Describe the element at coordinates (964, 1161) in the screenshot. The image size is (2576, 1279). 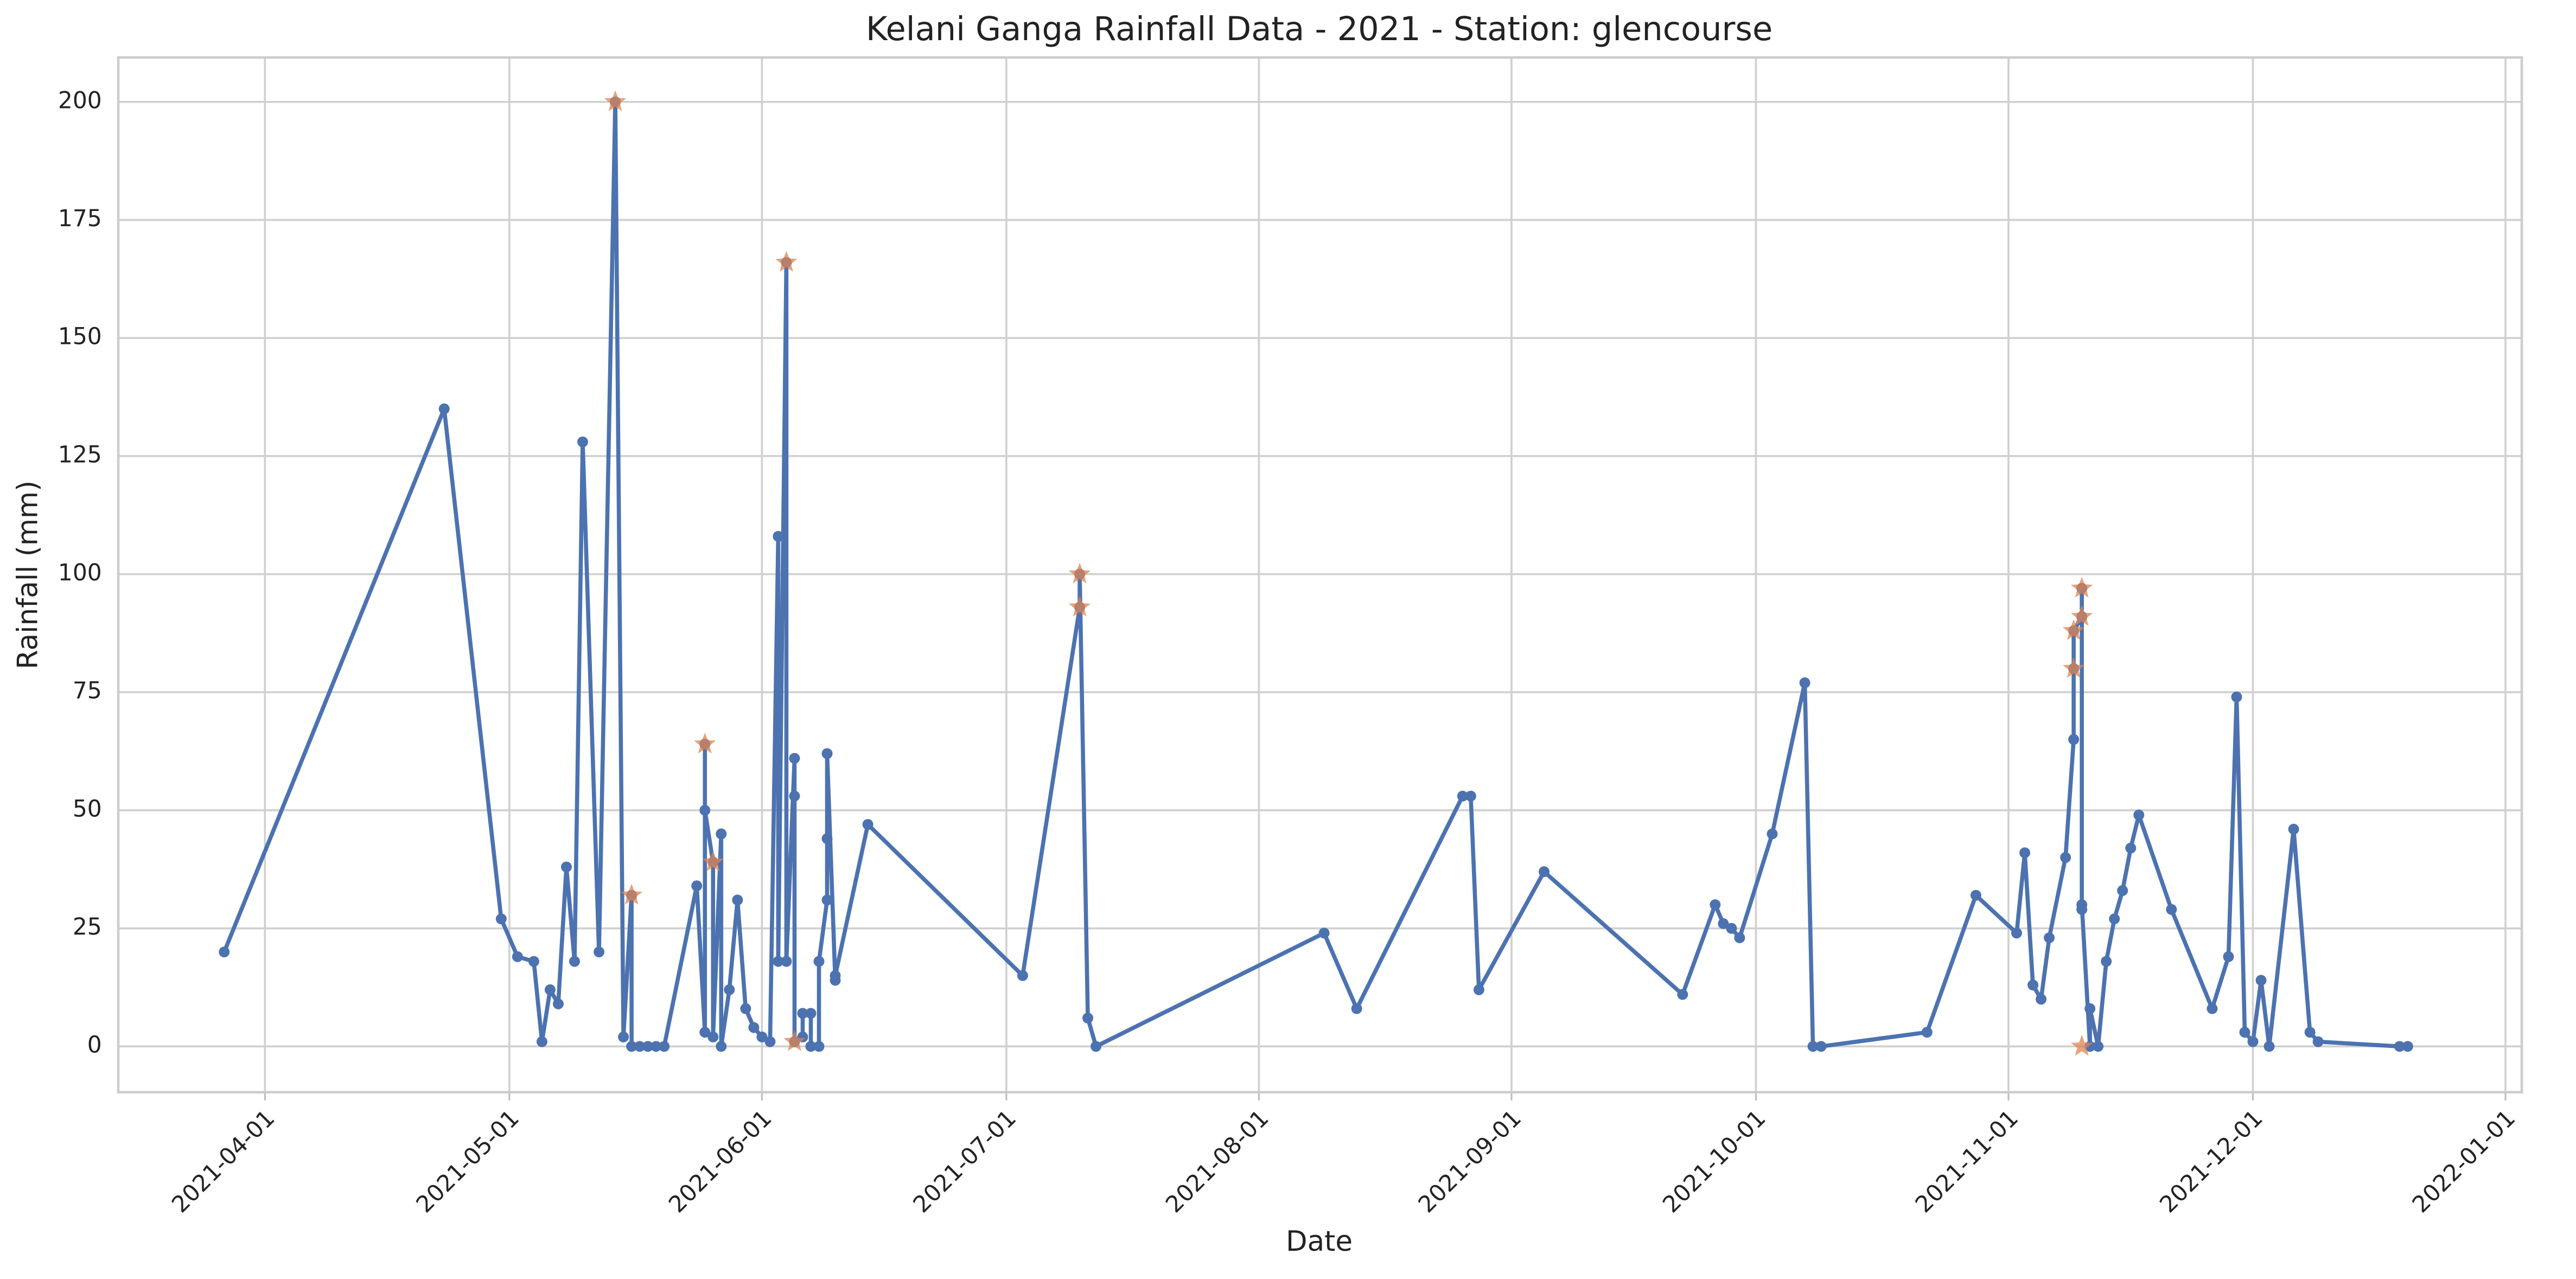
I see `x-tick-label: 2021-07-01` at that location.